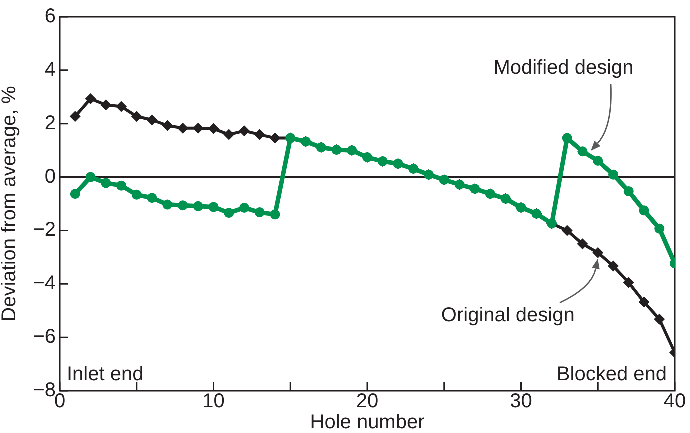 This screenshot has width=690, height=433. What do you see at coordinates (367, 401) in the screenshot?
I see `x-tick-label: 20` at bounding box center [367, 401].